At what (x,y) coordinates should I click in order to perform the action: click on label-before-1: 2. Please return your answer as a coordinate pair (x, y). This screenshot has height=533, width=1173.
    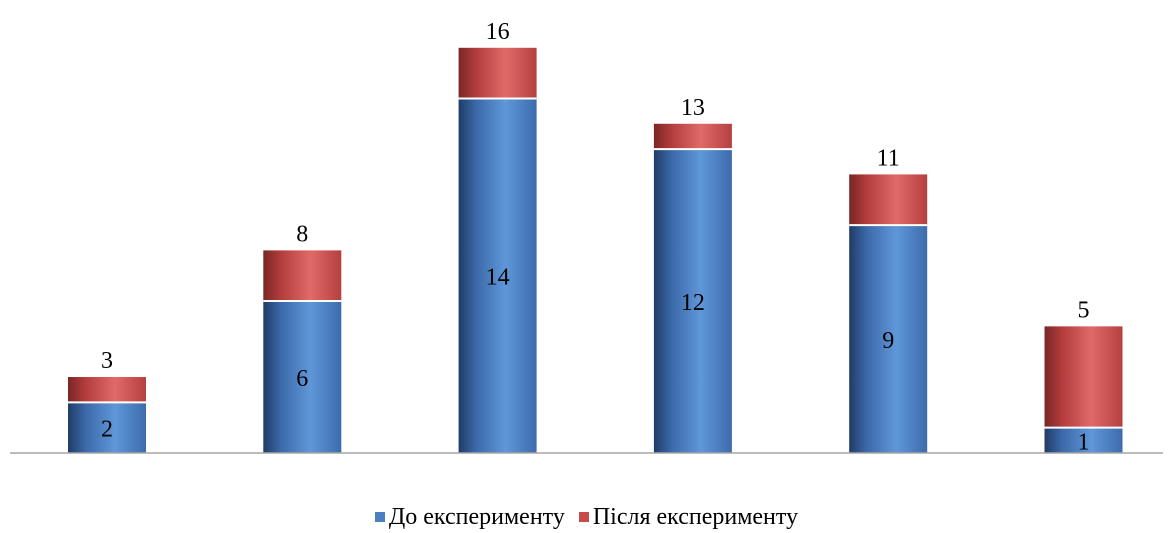
    Looking at the image, I should click on (107, 430).